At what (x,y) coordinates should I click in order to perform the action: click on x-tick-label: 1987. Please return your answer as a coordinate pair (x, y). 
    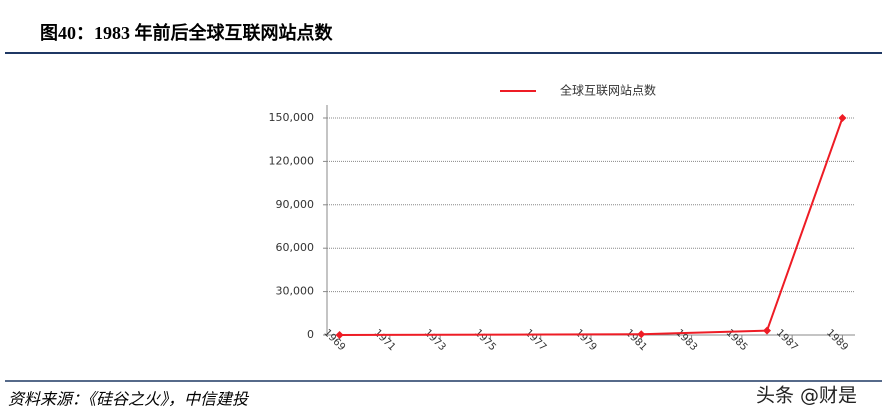
    Looking at the image, I should click on (787, 340).